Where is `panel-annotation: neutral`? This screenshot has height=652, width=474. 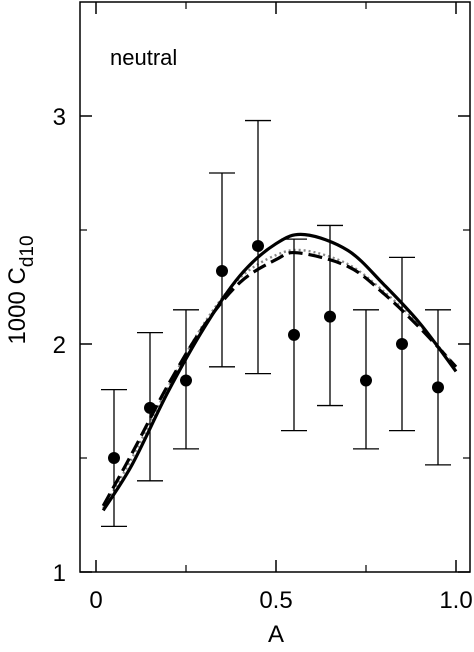 panel-annotation: neutral is located at coordinates (143, 57).